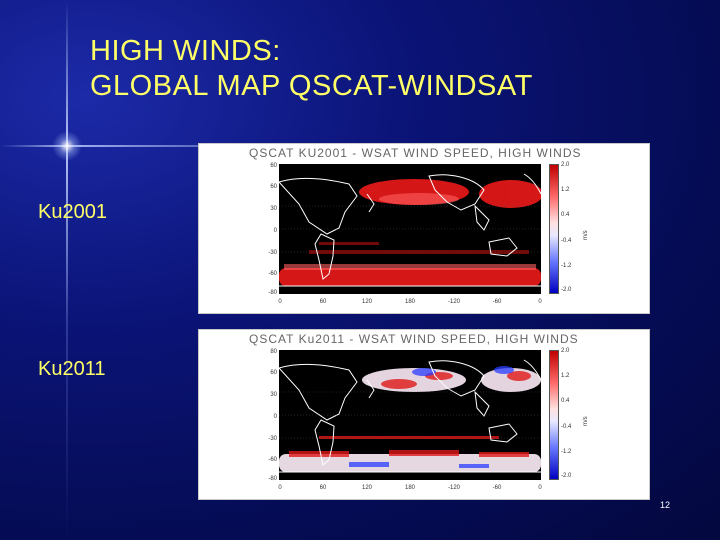  What do you see at coordinates (273, 352) in the screenshot?
I see `y-tick: 80` at bounding box center [273, 352].